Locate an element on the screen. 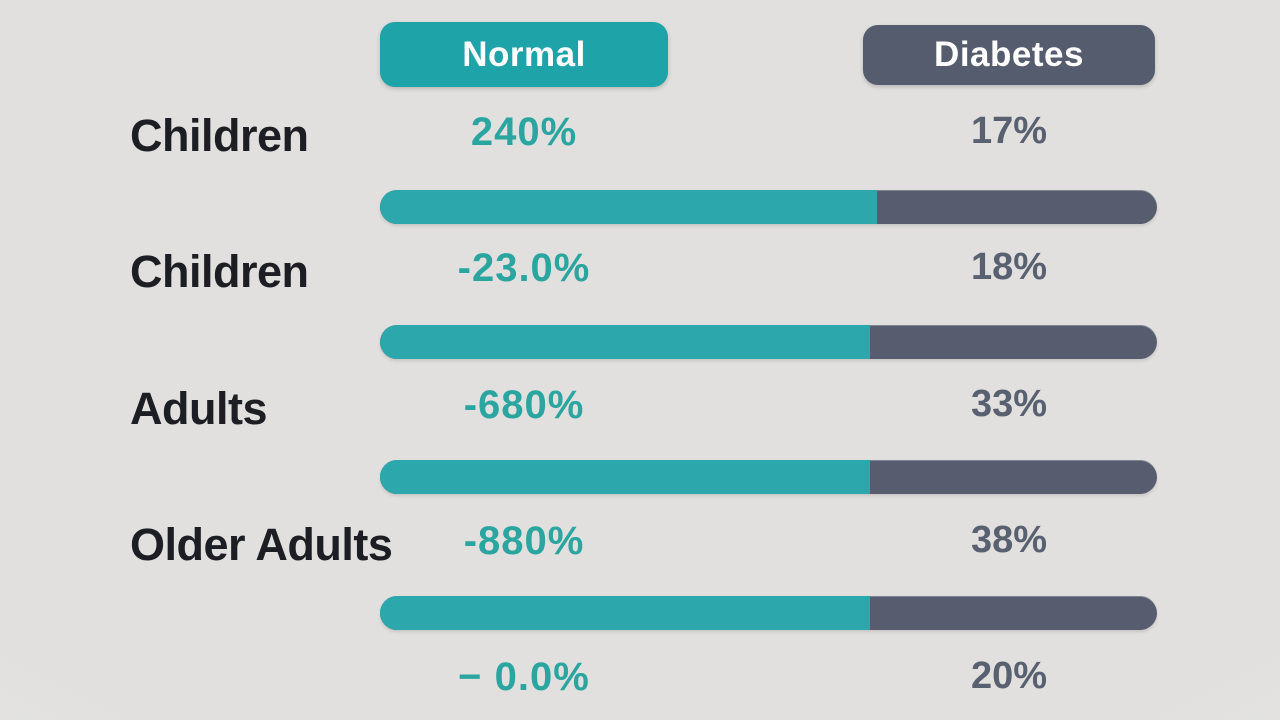 The width and height of the screenshot is (1280, 720). diabetes-value: 17% is located at coordinates (1009, 131).